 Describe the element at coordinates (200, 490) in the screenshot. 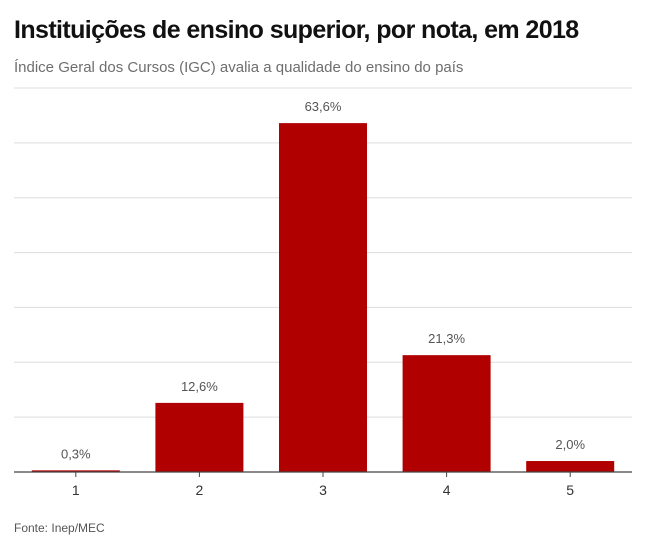

I see `x-tick-label: 2` at that location.